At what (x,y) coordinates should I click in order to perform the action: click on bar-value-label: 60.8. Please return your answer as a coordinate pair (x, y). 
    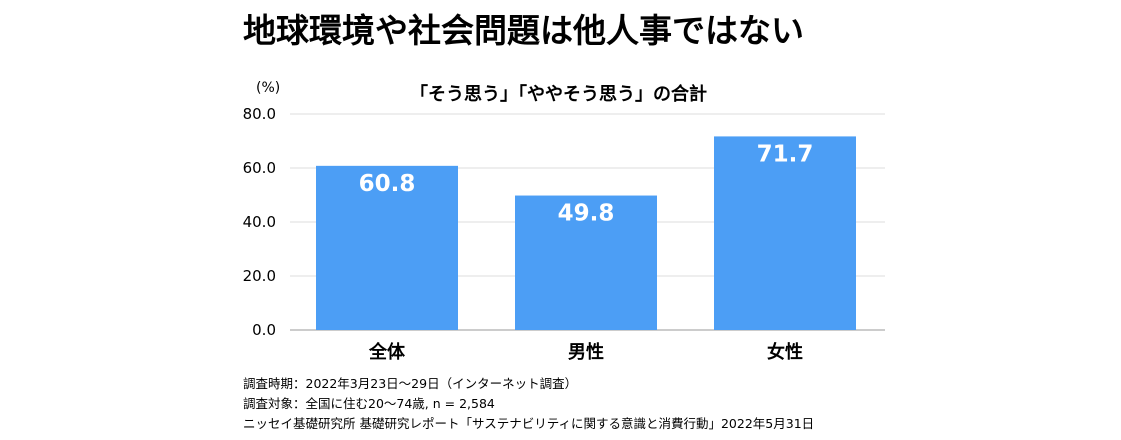
    Looking at the image, I should click on (387, 184).